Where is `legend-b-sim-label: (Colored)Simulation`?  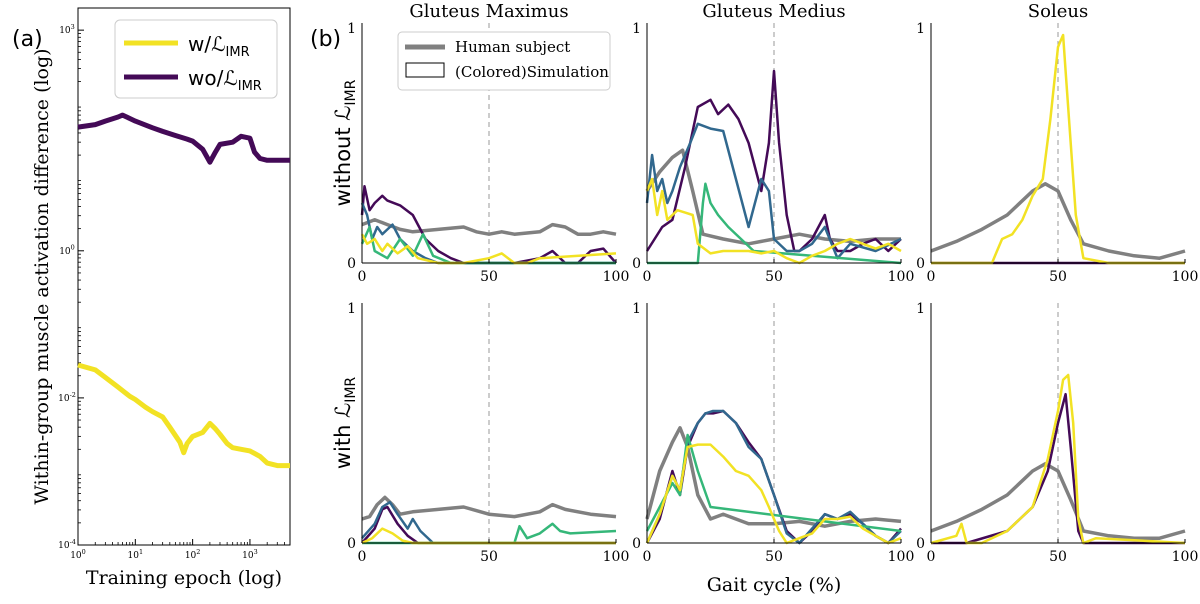 legend-b-sim-label: (Colored)Simulation is located at coordinates (532, 72).